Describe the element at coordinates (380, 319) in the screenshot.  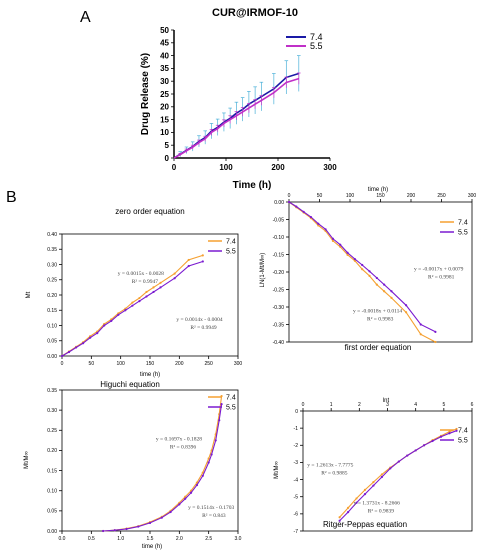
I see `equation-annotation: R² = 0.9983` at that location.